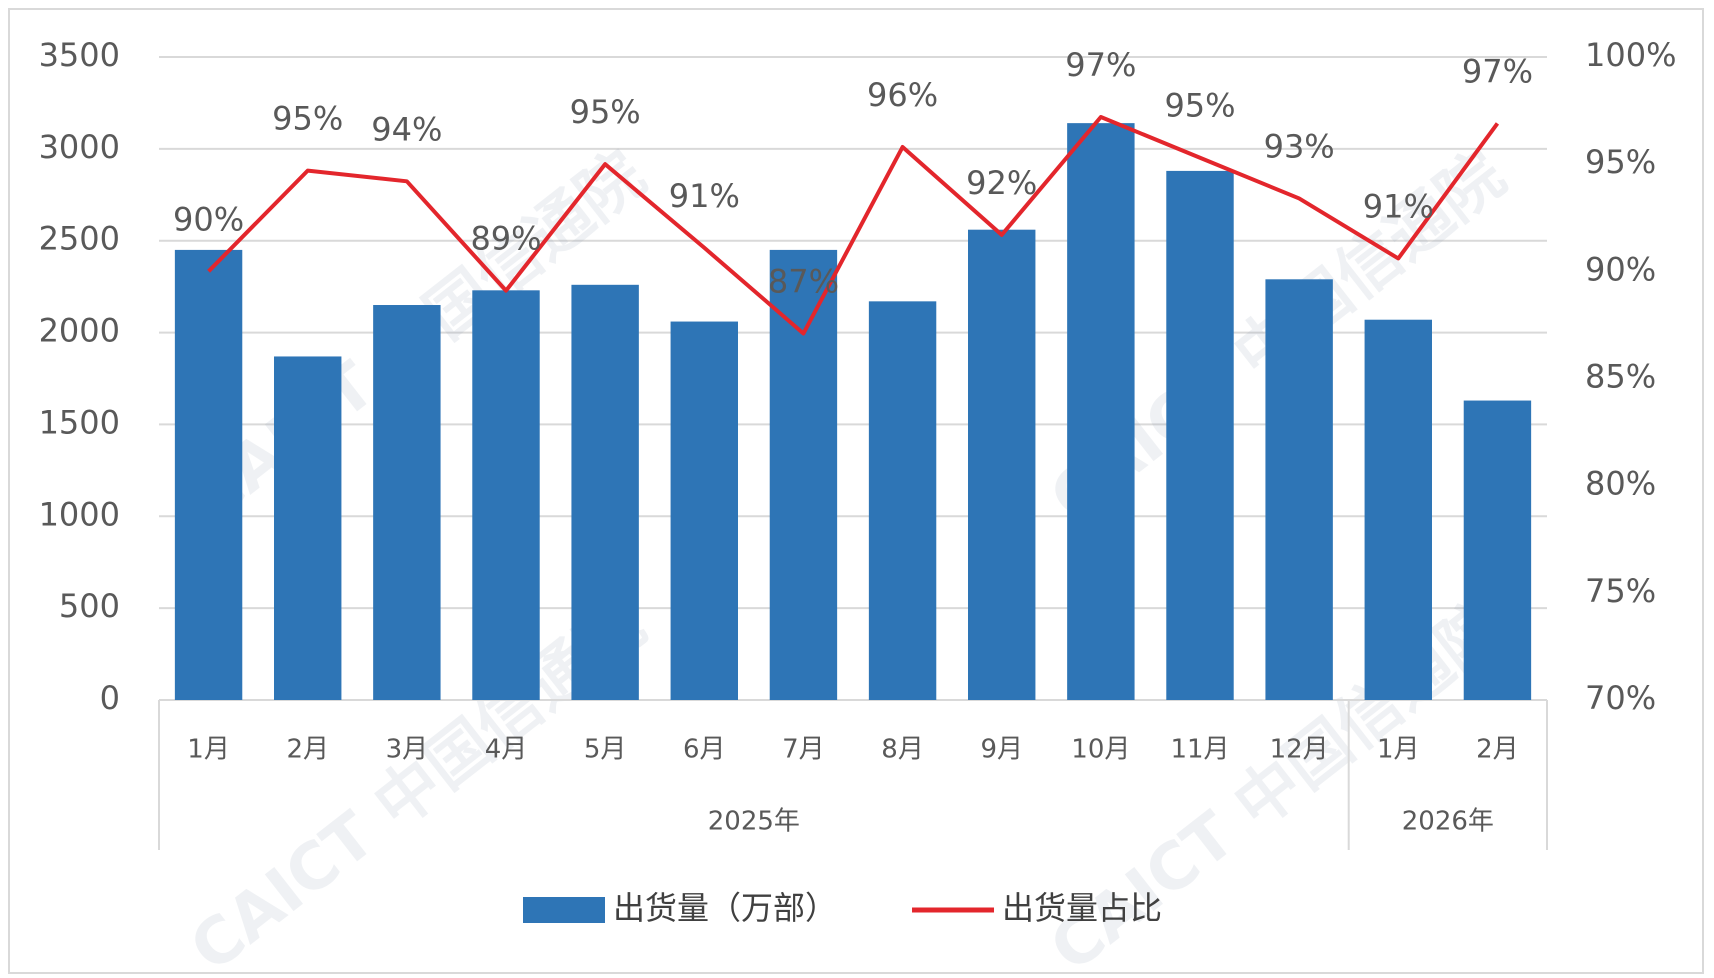 The image size is (1714, 978). I want to click on y2-tick-label: 90%, so click(1620, 269).